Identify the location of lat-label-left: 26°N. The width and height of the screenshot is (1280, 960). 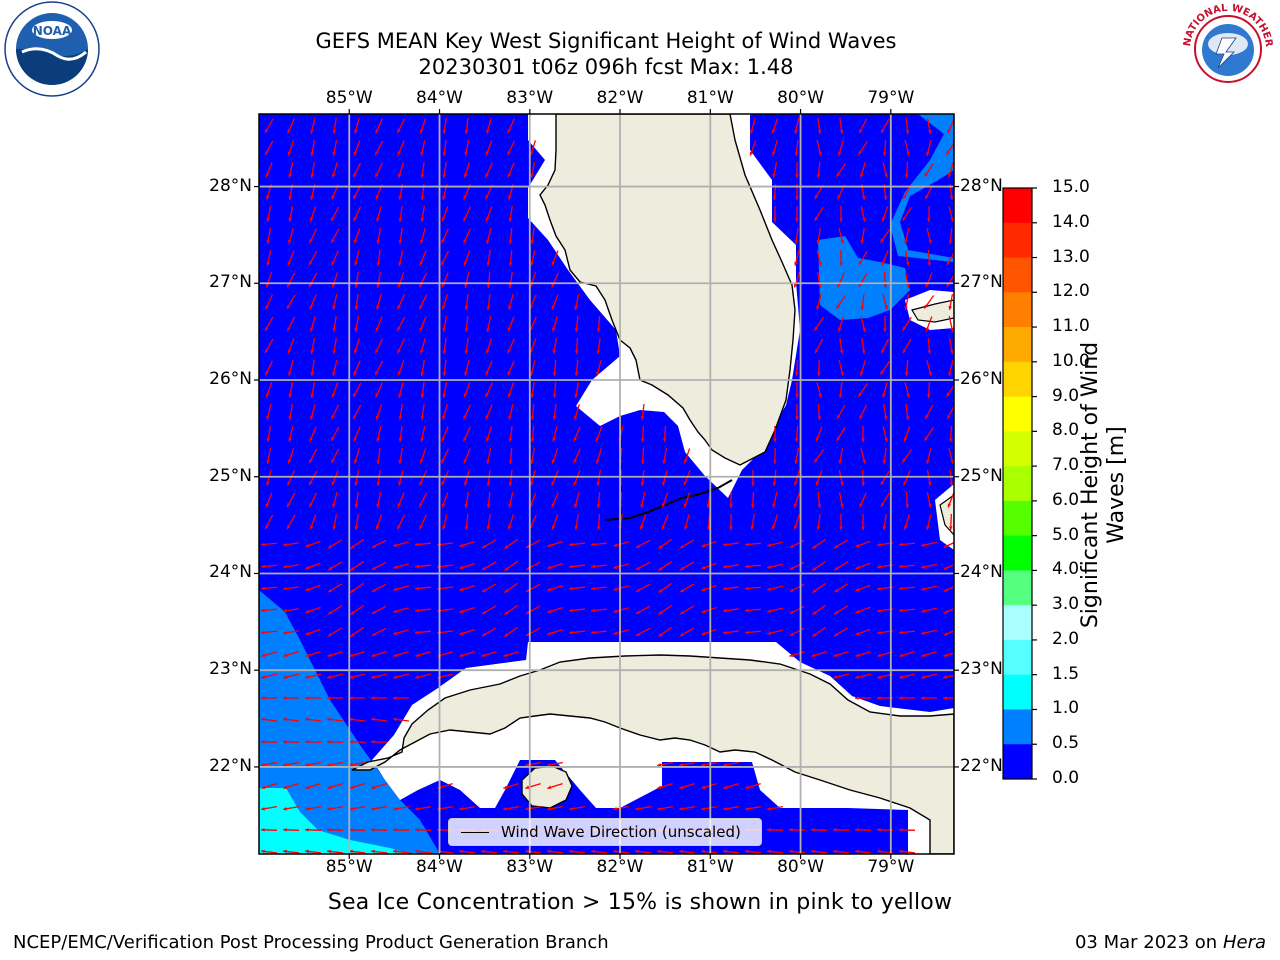
(230, 379).